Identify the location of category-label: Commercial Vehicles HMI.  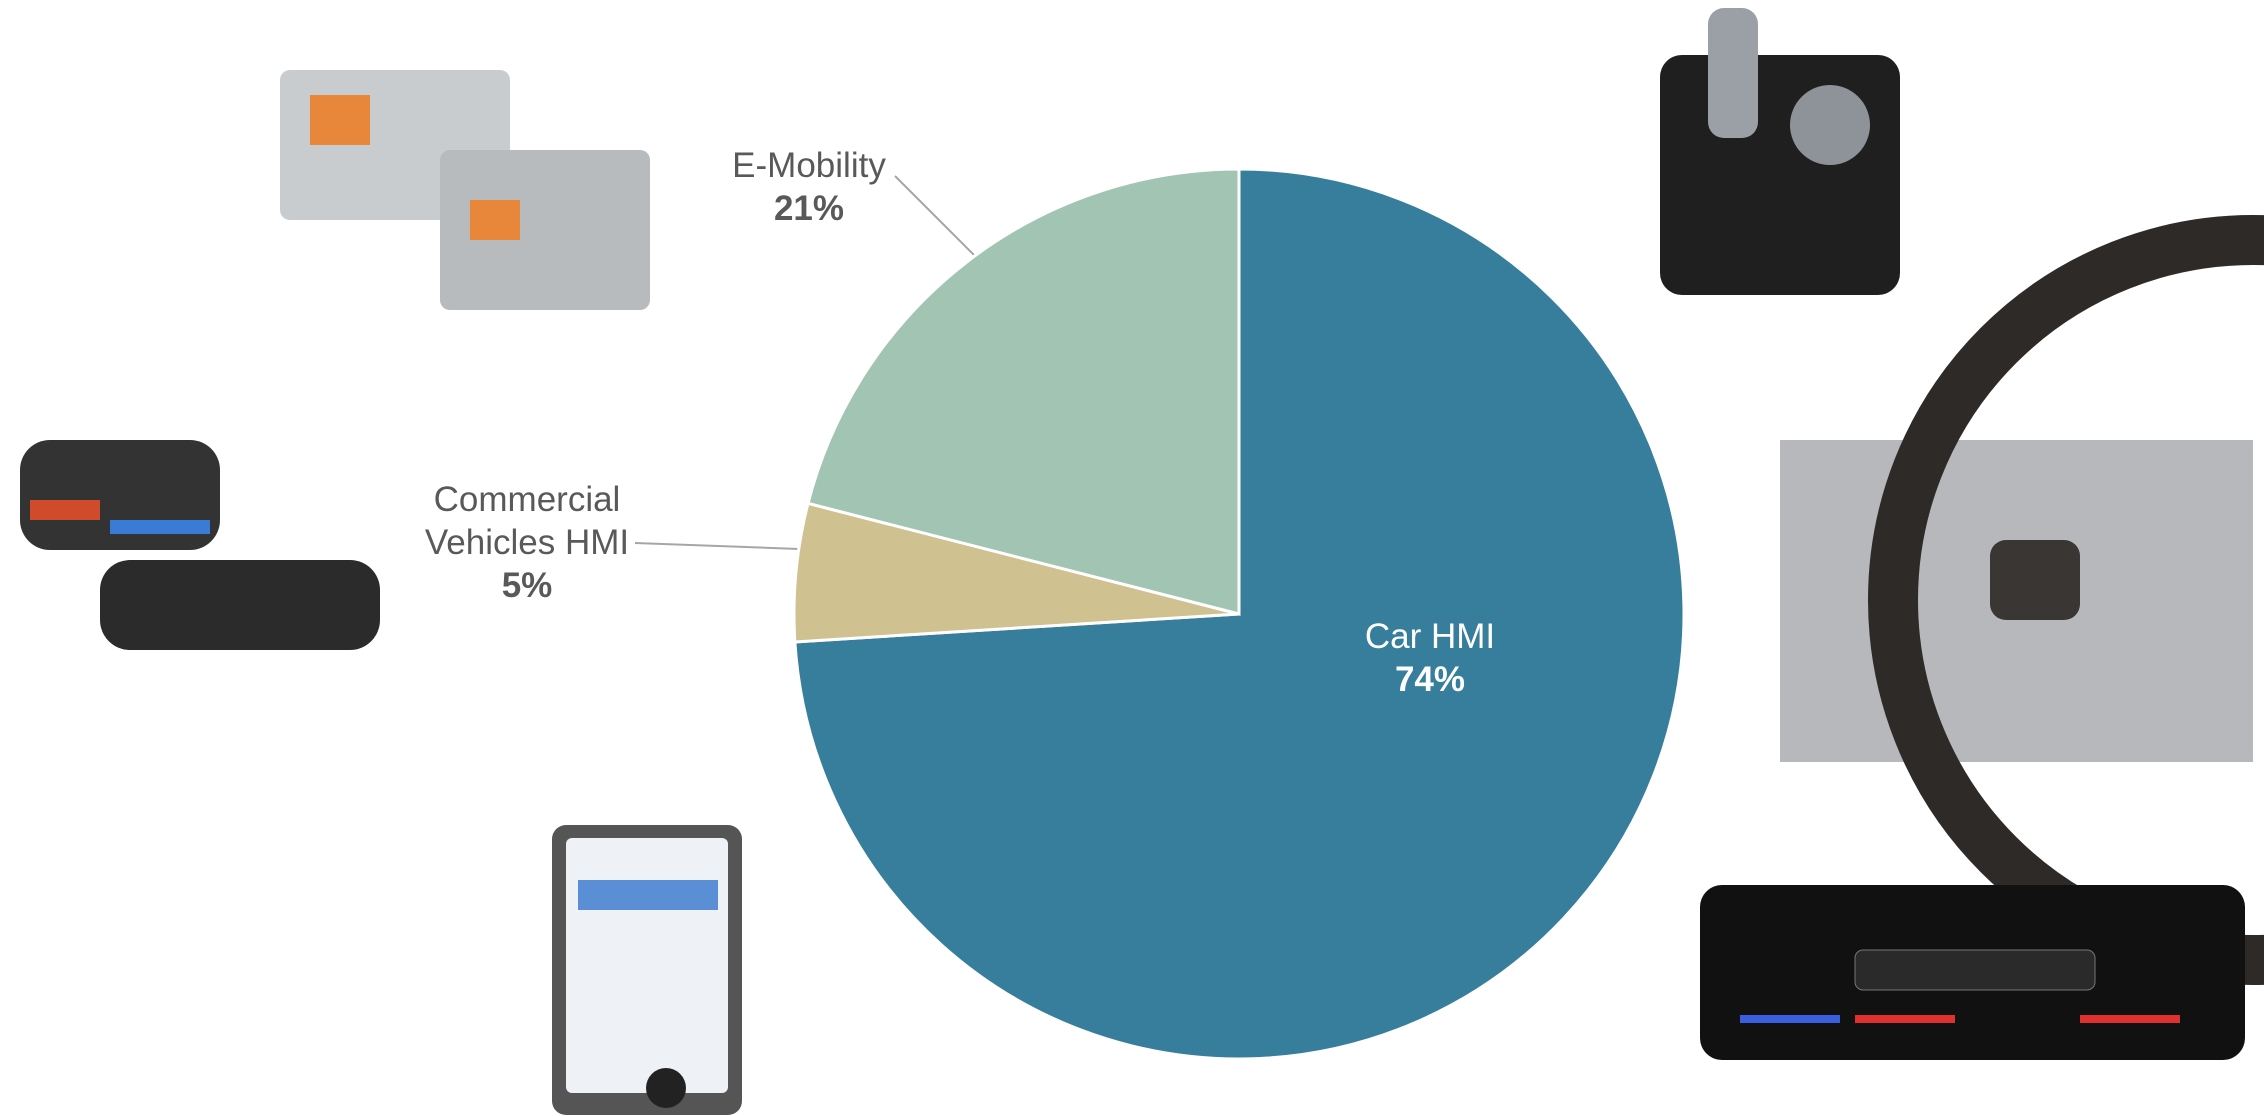
(527, 521).